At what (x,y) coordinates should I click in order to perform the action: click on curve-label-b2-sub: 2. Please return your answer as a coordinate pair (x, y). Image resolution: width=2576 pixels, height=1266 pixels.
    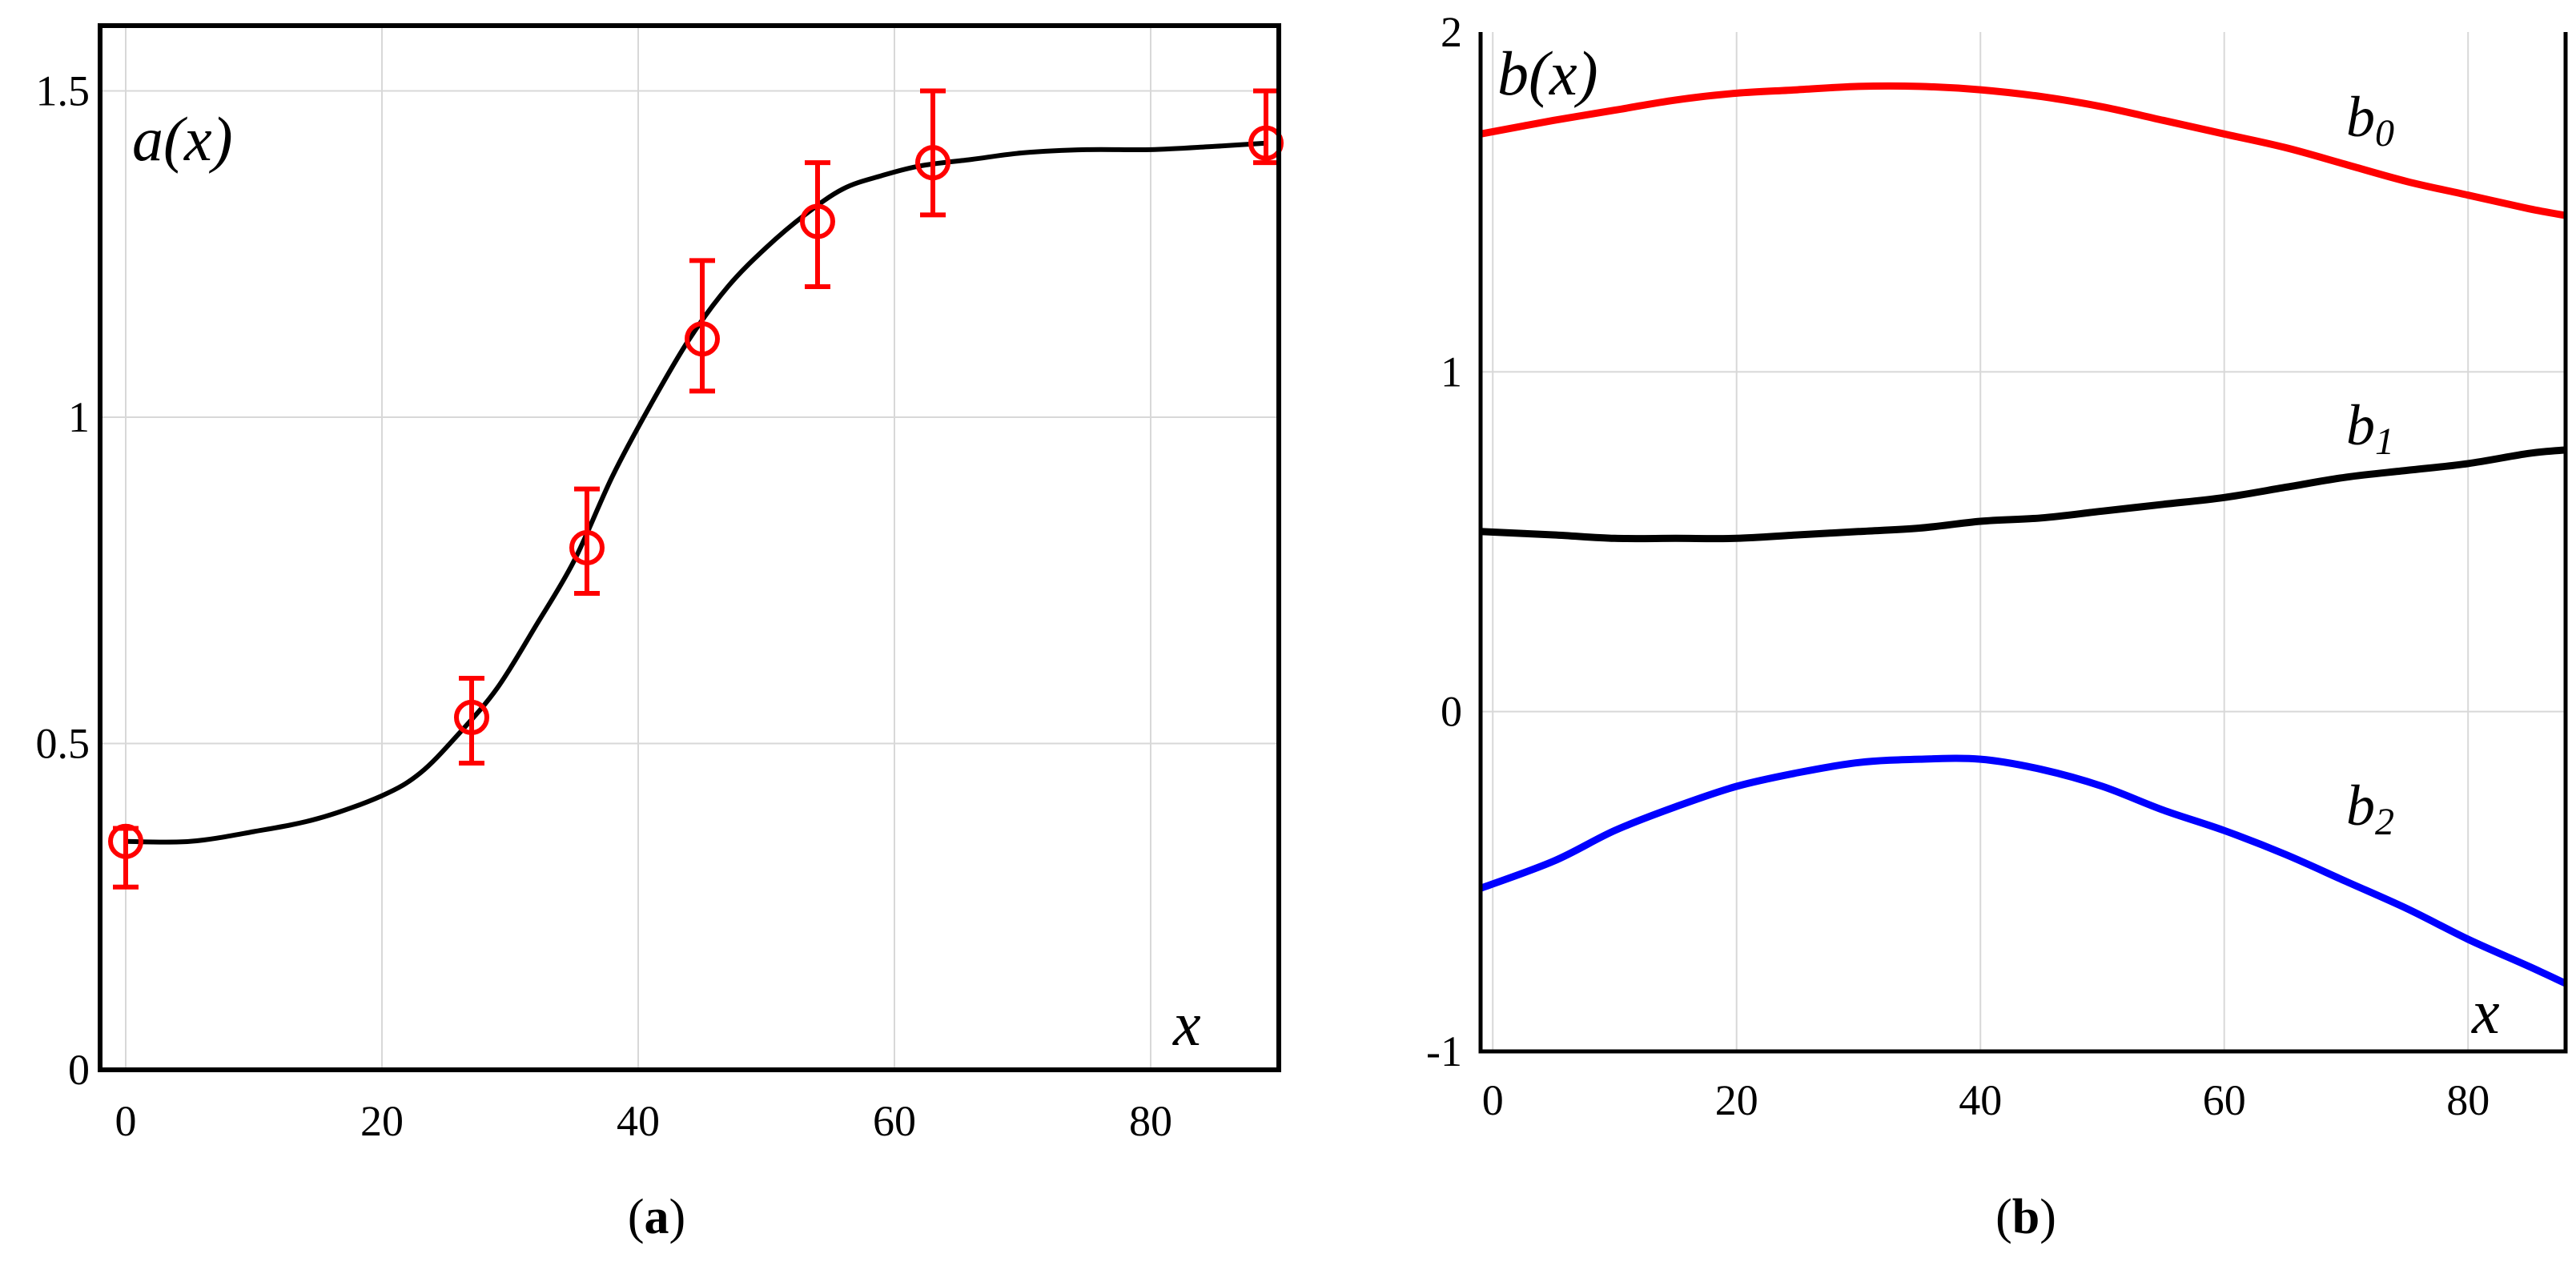
    Looking at the image, I should click on (2384, 822).